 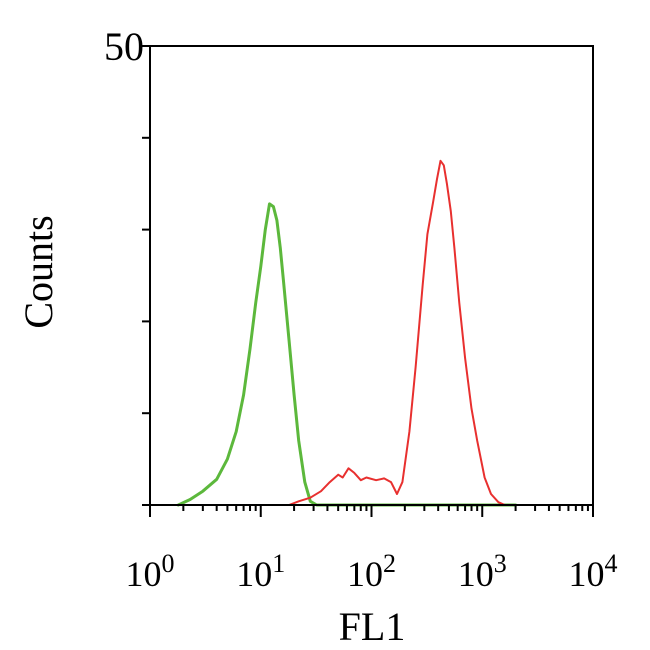 I want to click on y-tick-label: 50, so click(x=124, y=46).